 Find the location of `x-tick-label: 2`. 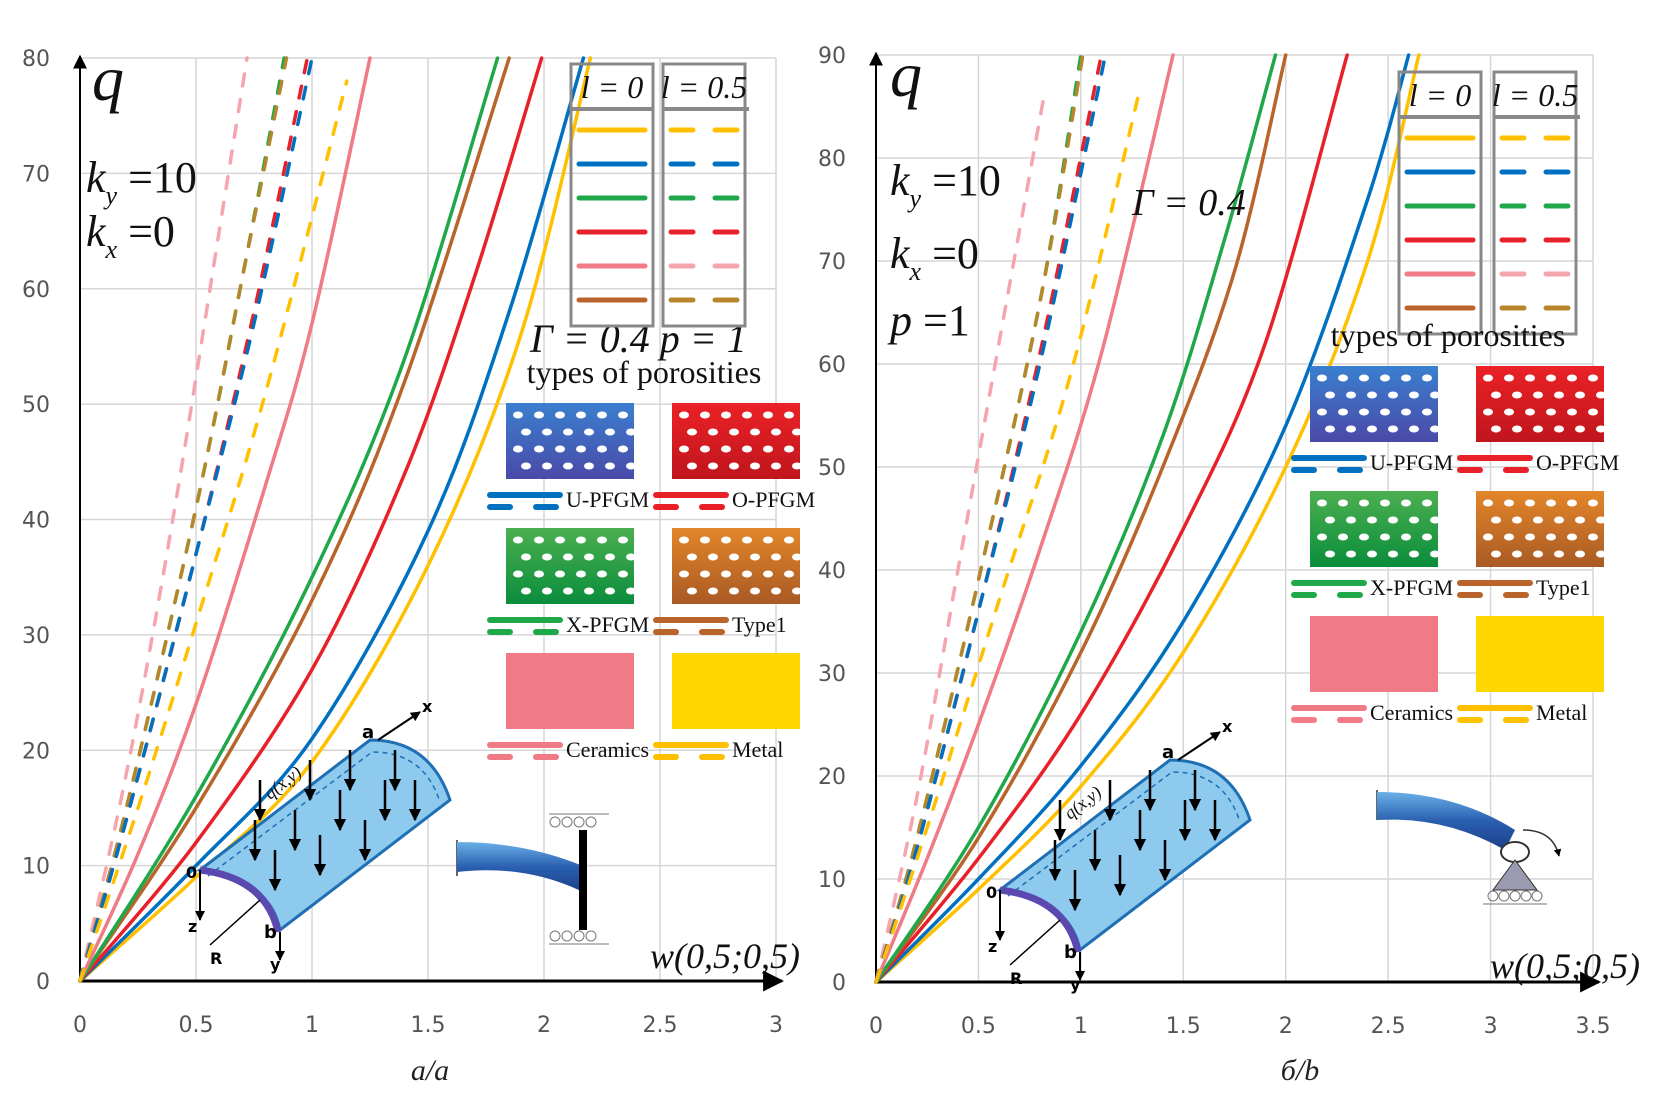

x-tick-label: 2 is located at coordinates (1286, 1026).